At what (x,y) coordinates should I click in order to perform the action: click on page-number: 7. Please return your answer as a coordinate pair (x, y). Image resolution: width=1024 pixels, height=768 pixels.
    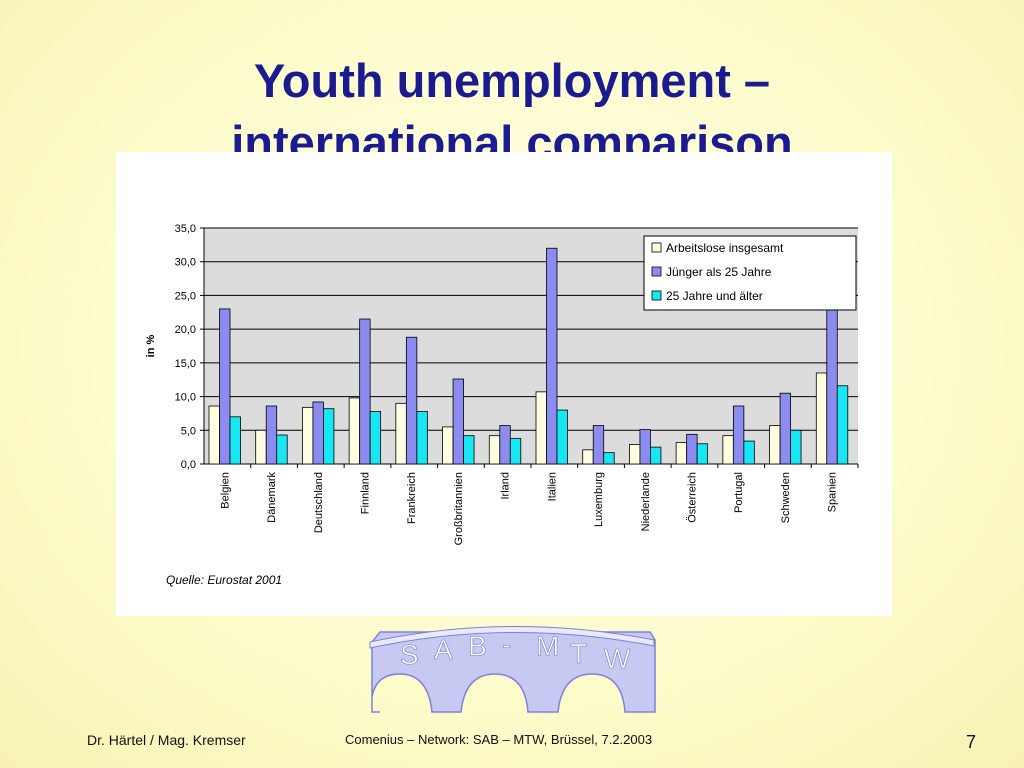
    Looking at the image, I should click on (971, 742).